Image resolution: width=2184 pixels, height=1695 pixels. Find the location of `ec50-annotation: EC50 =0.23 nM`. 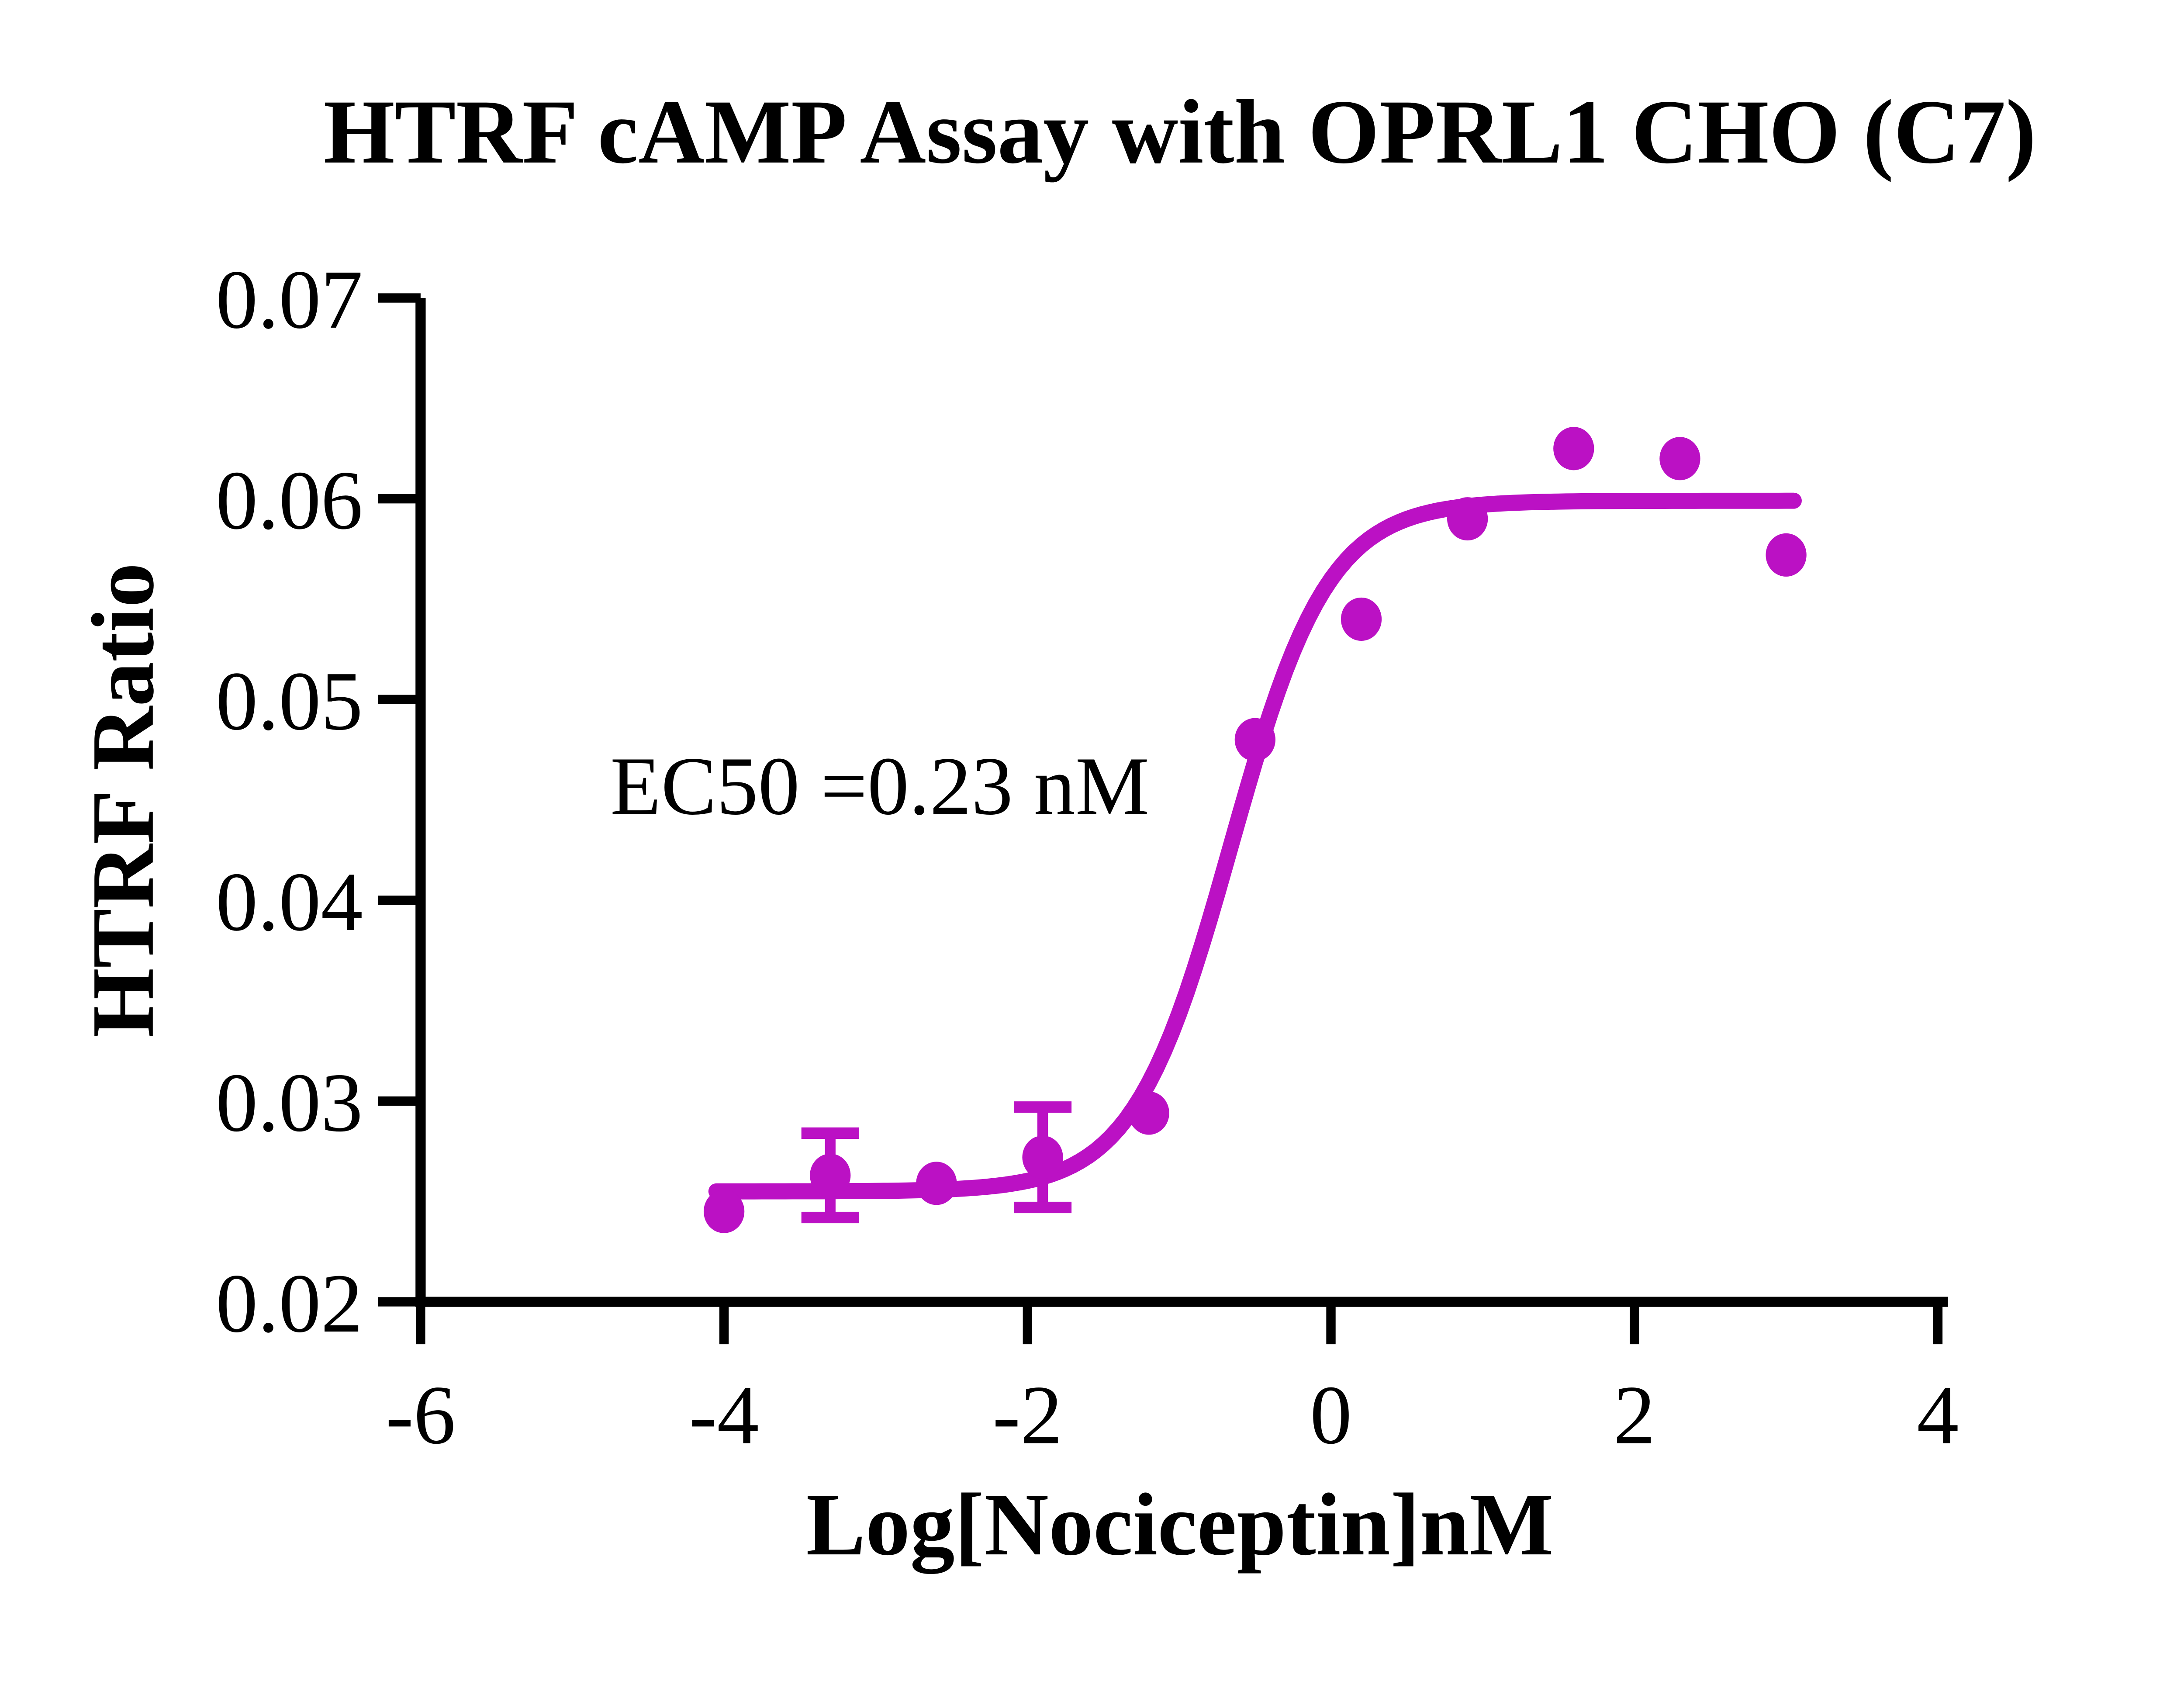

ec50-annotation: EC50 =0.23 nM is located at coordinates (879, 786).